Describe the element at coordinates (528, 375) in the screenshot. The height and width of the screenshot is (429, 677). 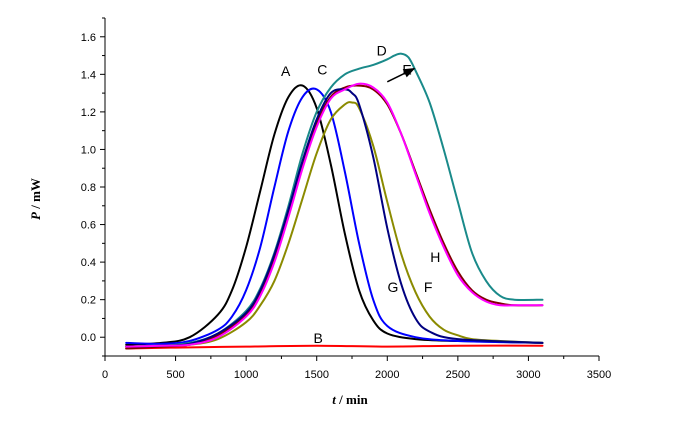
I see `x-tick-label: 3000` at that location.